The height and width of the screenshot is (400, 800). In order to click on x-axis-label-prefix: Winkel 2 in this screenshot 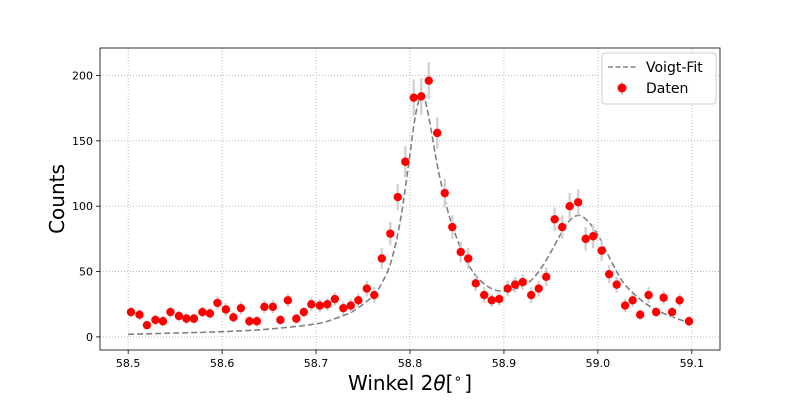, I will do `click(390, 383)`.